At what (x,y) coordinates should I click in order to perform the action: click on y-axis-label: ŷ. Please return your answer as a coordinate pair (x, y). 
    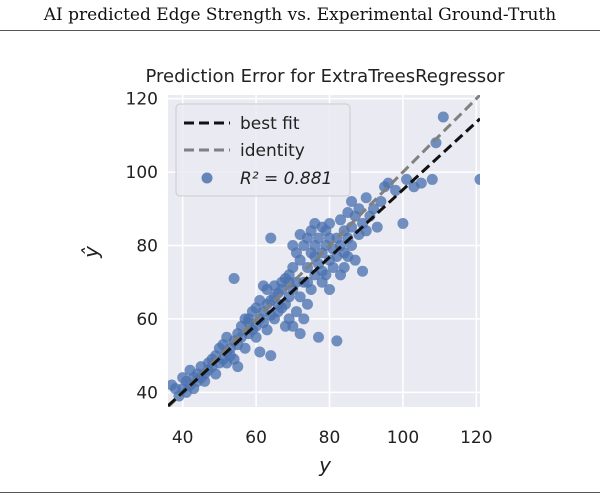
    Looking at the image, I should click on (91, 252).